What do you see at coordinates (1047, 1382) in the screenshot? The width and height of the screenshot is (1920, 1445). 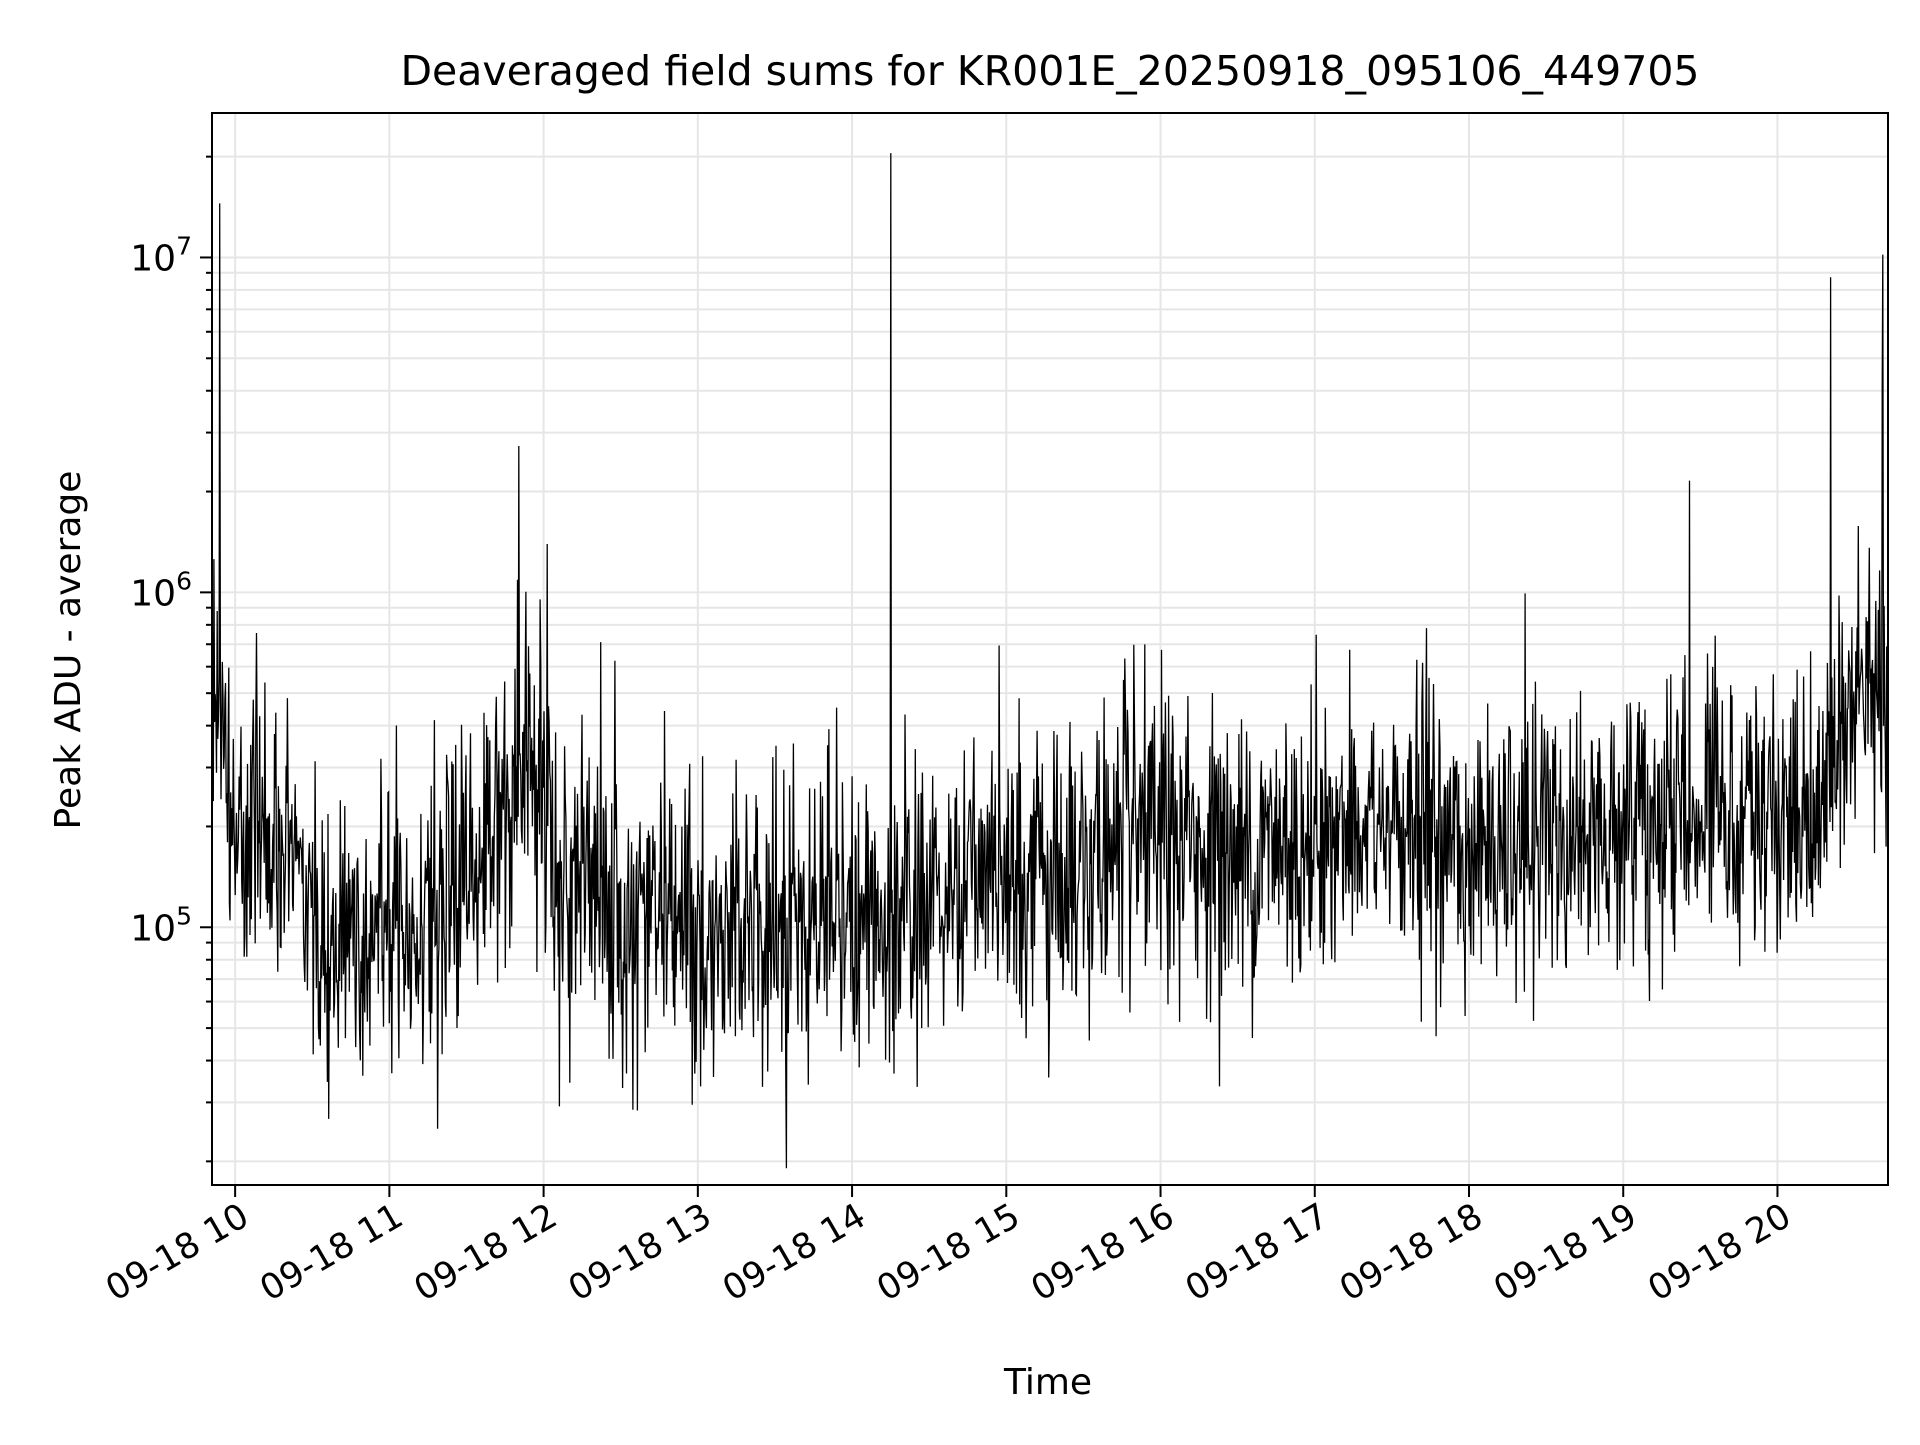 I see `x-axis-label: Time` at bounding box center [1047, 1382].